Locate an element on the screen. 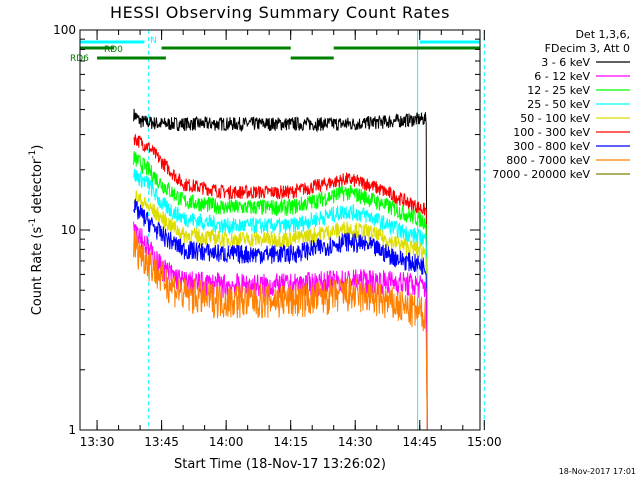 The width and height of the screenshot is (640, 480). x-tick-label-3: 14:15 is located at coordinates (290, 442).